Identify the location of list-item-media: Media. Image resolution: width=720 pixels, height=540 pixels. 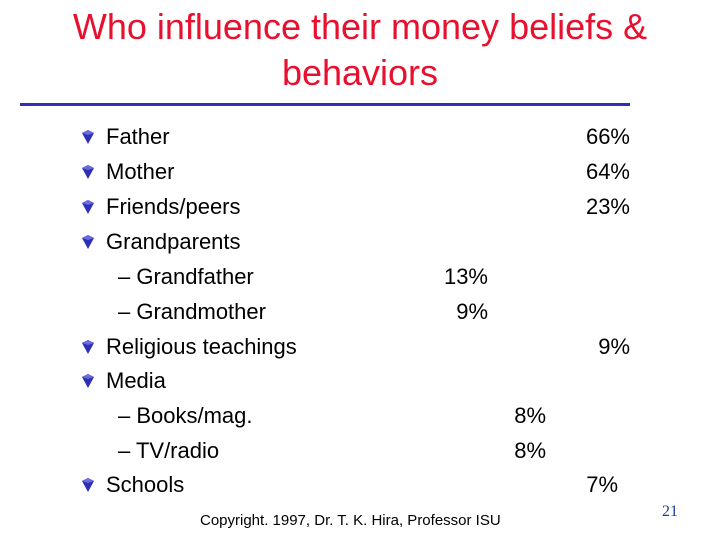
(360, 381).